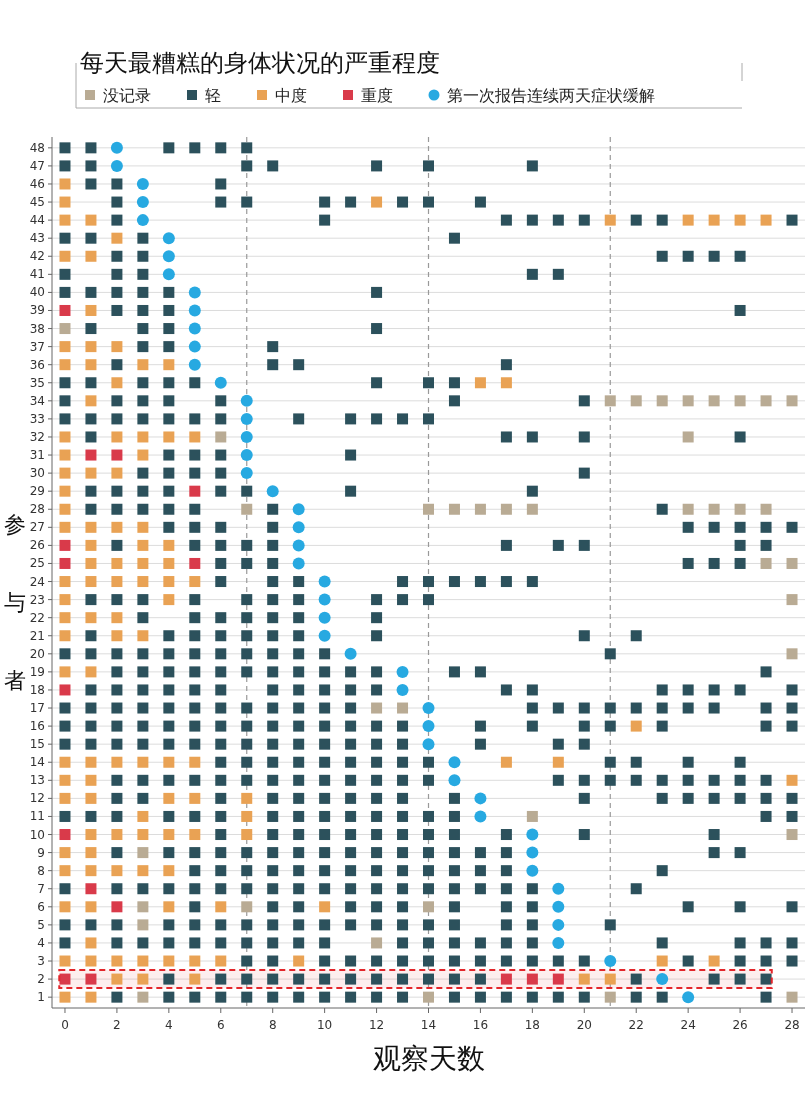 This screenshot has height=1117, width=810. I want to click on y-tick-label: 46, so click(37, 183).